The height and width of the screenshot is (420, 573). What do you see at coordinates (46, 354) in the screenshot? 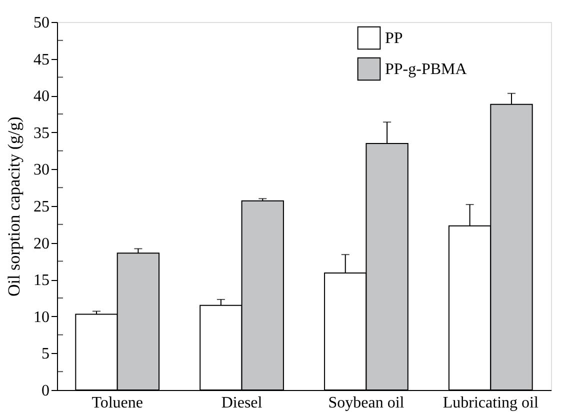
I see `y-tick-label: 5` at bounding box center [46, 354].